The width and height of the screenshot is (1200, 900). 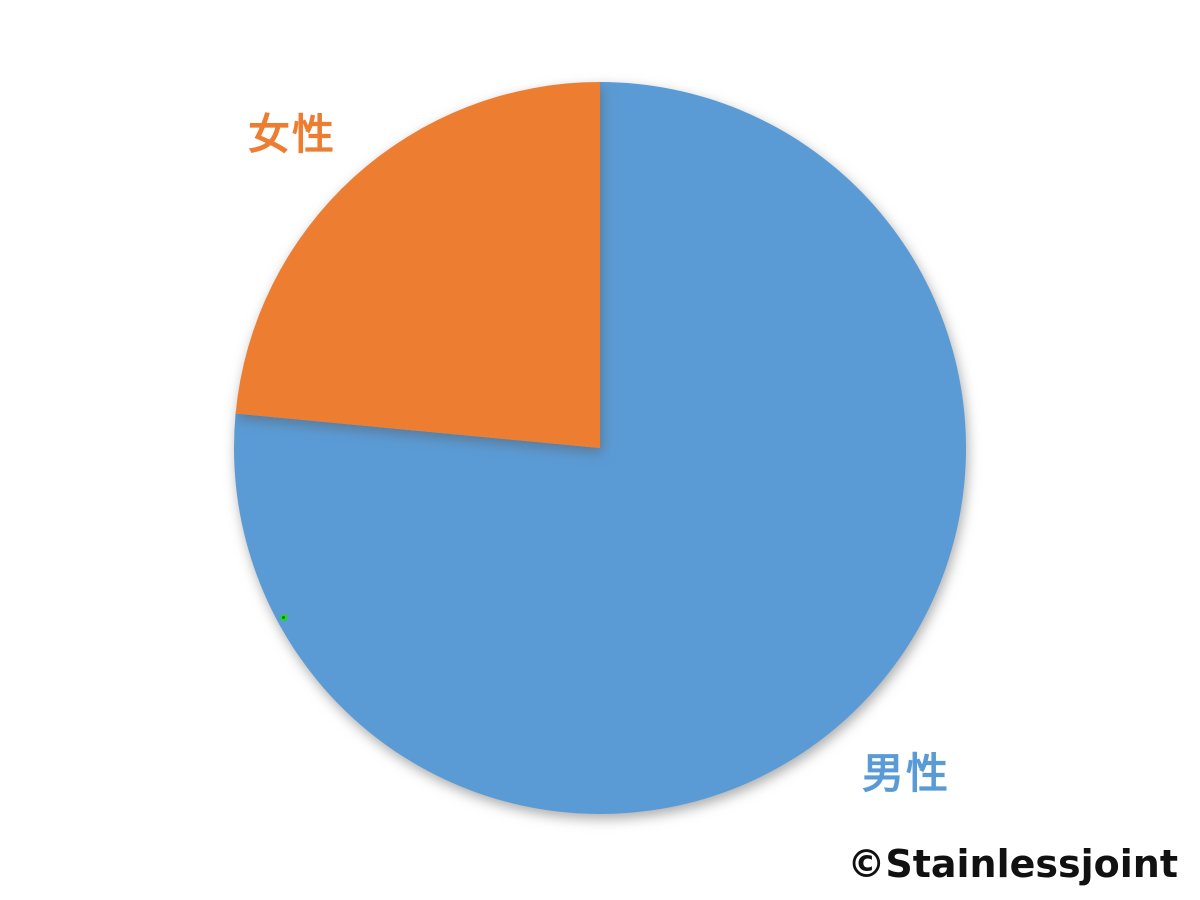 I want to click on green-artifact-dot, so click(x=284, y=617).